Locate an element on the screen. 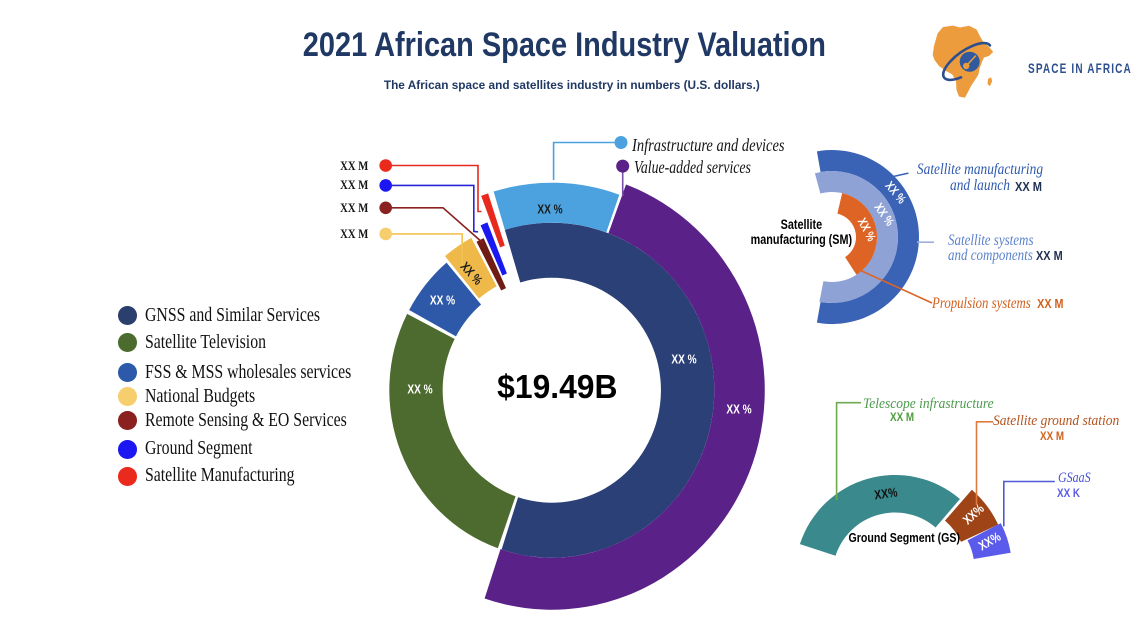 This screenshot has width=1143, height=640. donut-segment-remote-sensing-eo-services is located at coordinates (491, 264).